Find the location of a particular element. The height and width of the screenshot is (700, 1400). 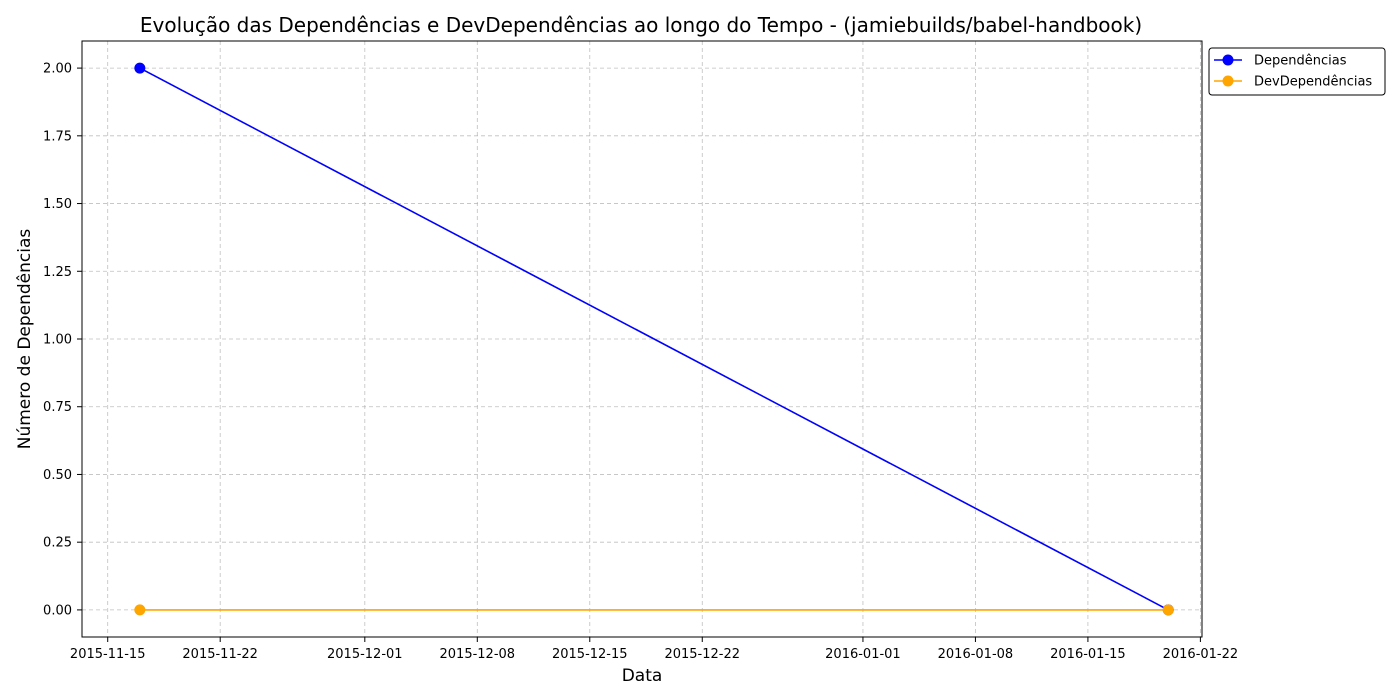

y-tick-label: 1.50 is located at coordinates (57, 204).